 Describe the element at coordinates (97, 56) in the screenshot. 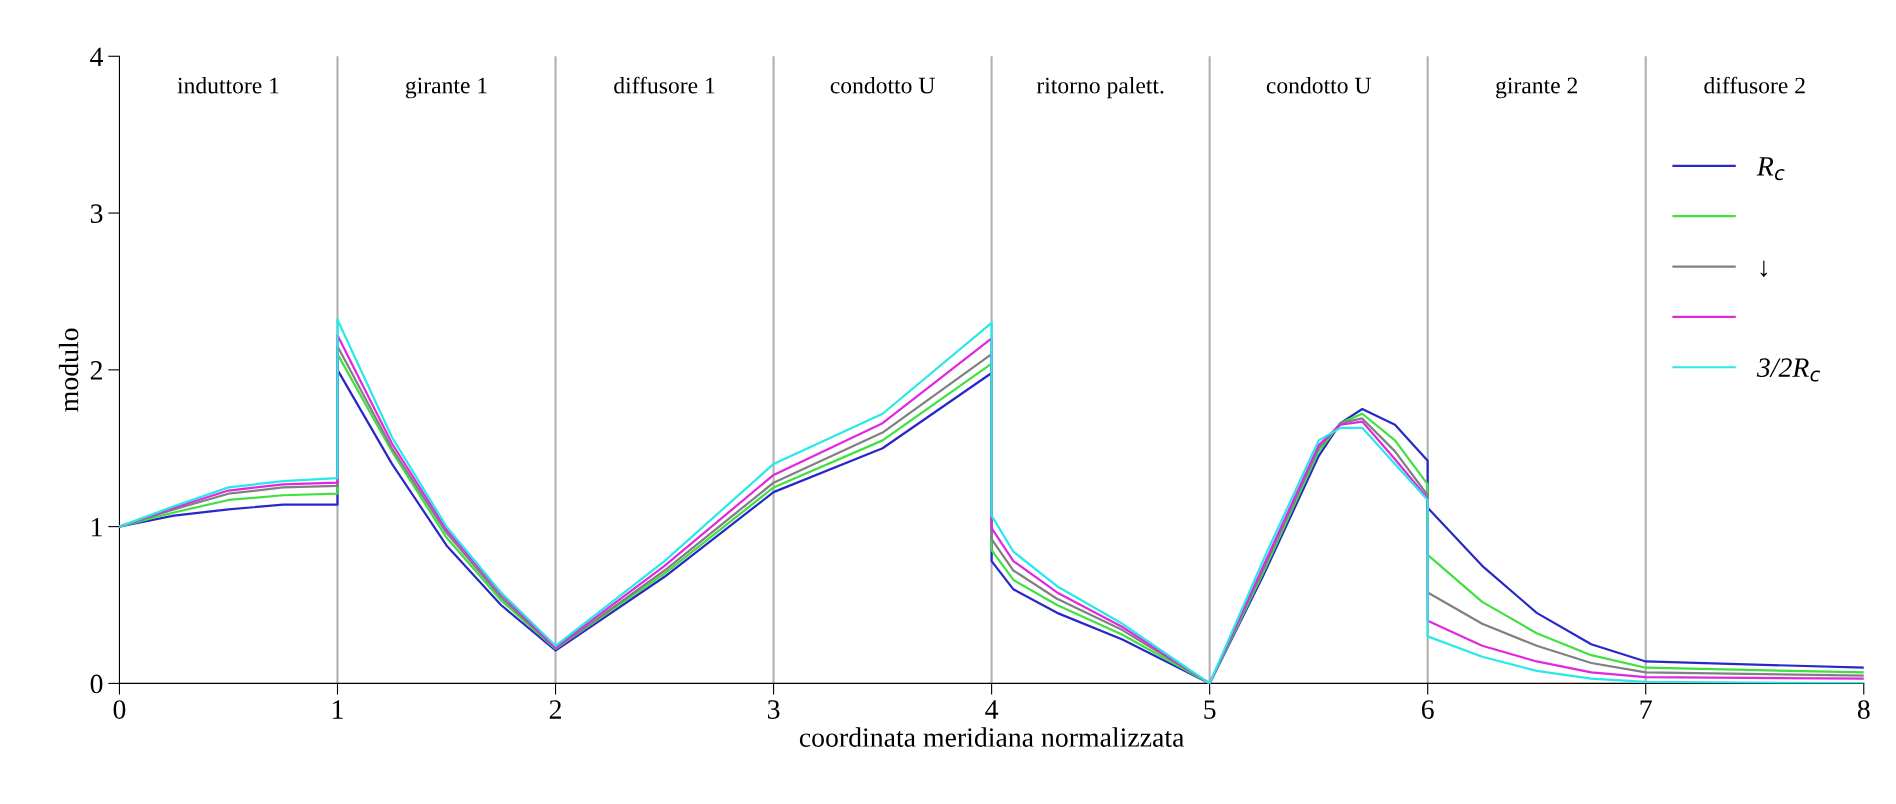

I see `y-tick-label: 4` at that location.